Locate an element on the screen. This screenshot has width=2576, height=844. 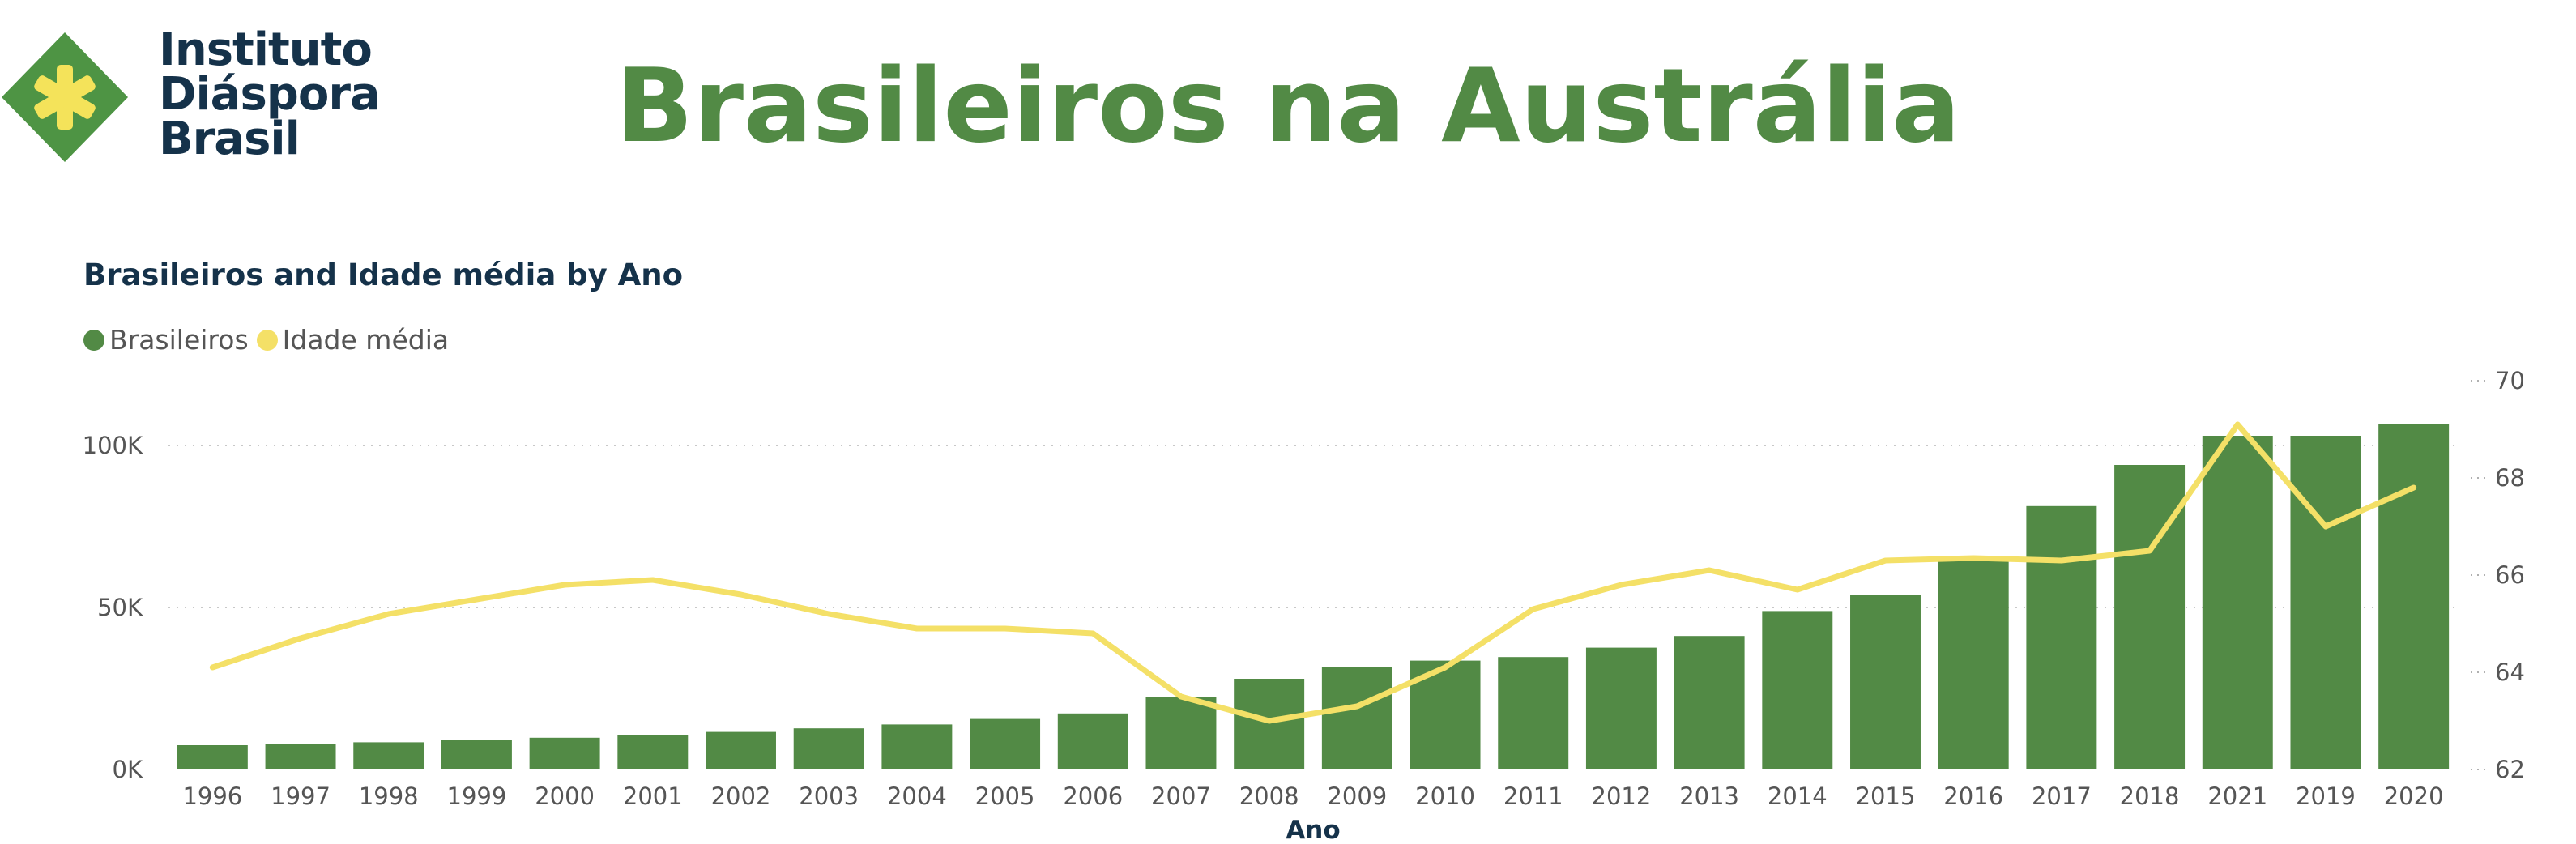
bar-2002 is located at coordinates (741, 750).